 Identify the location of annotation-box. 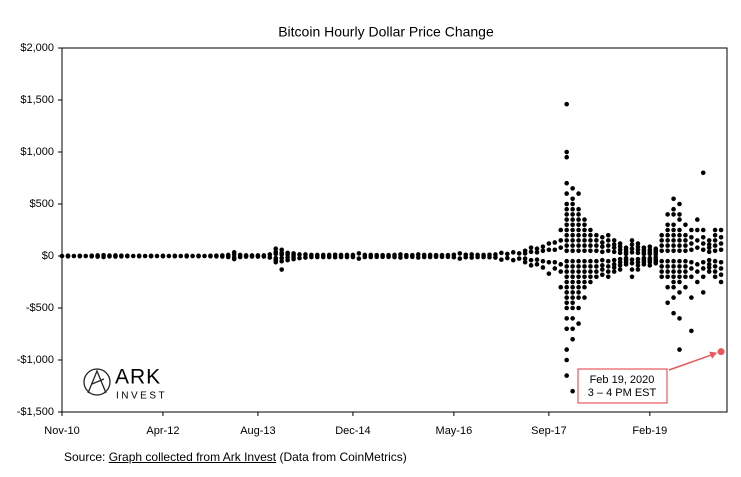
(622, 386).